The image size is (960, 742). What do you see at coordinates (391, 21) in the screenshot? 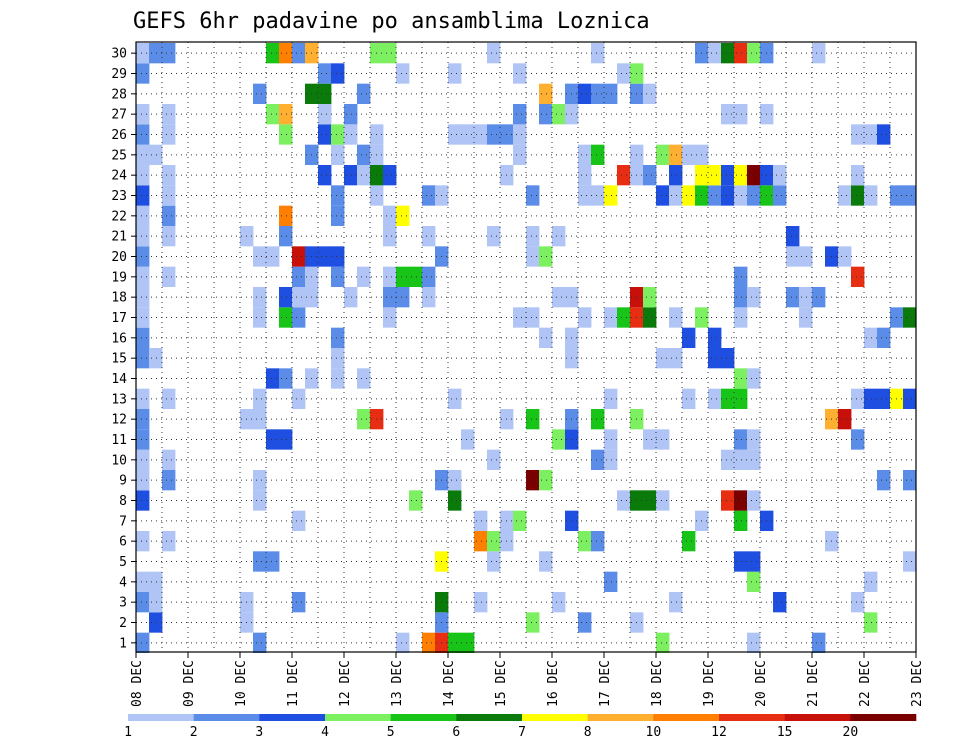
I see `chart-title: GEFS 6hr padavine po ansamblima Loznica` at bounding box center [391, 21].